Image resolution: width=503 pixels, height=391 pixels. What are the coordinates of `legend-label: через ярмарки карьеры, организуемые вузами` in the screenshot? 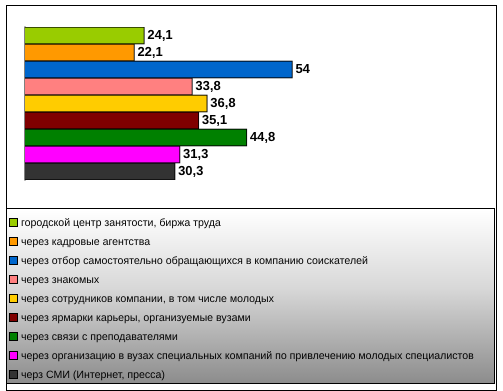 It's located at (136, 318).